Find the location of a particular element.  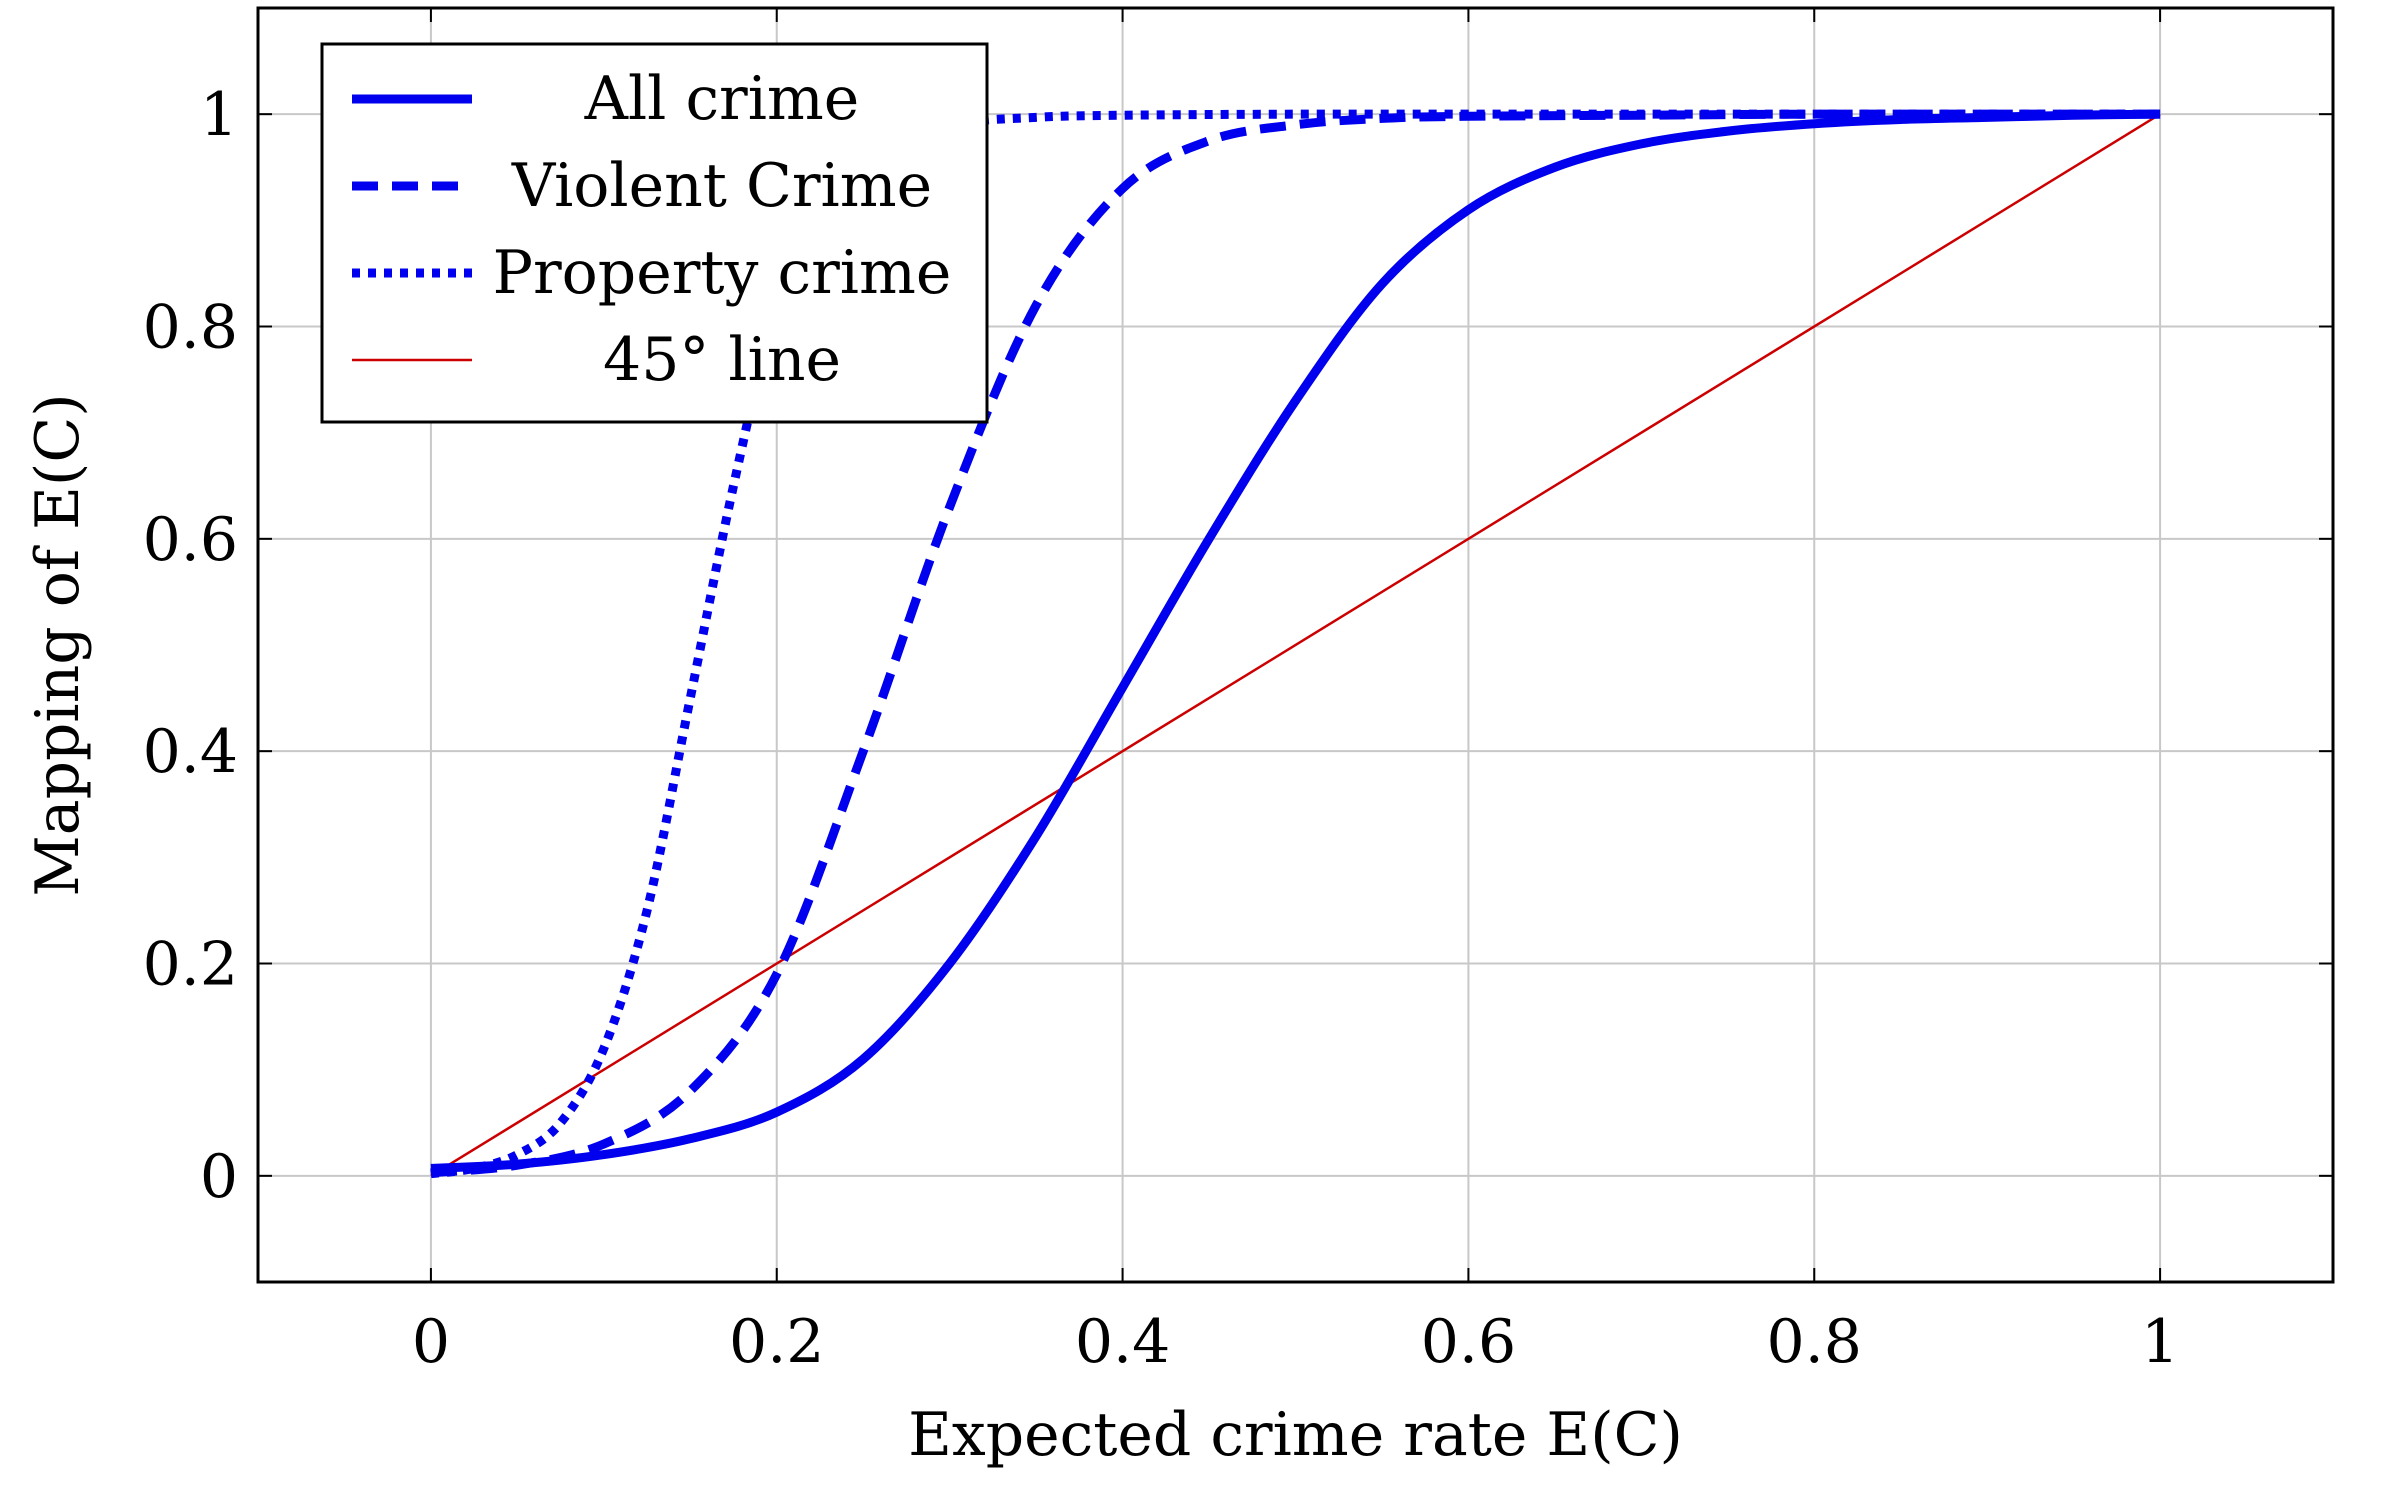

y-tick-label: 0 is located at coordinates (219, 1177).